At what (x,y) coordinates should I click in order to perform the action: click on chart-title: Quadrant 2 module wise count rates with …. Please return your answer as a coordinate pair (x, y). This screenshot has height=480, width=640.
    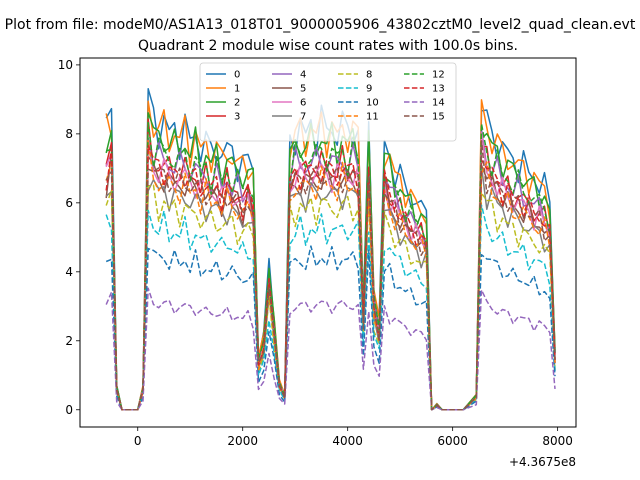
    Looking at the image, I should click on (328, 46).